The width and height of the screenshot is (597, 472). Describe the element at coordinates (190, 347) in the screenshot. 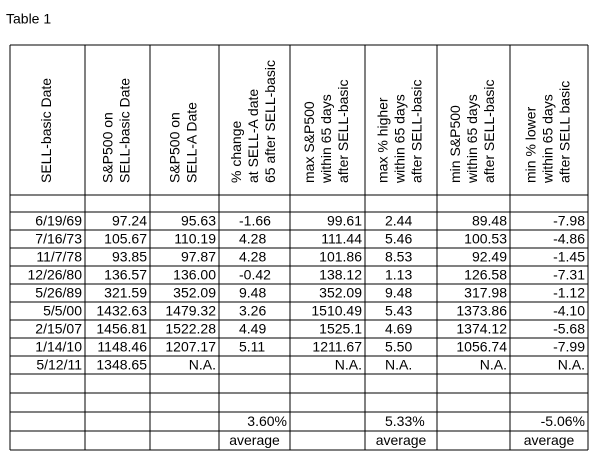

I see `cell: 1207.17` at that location.